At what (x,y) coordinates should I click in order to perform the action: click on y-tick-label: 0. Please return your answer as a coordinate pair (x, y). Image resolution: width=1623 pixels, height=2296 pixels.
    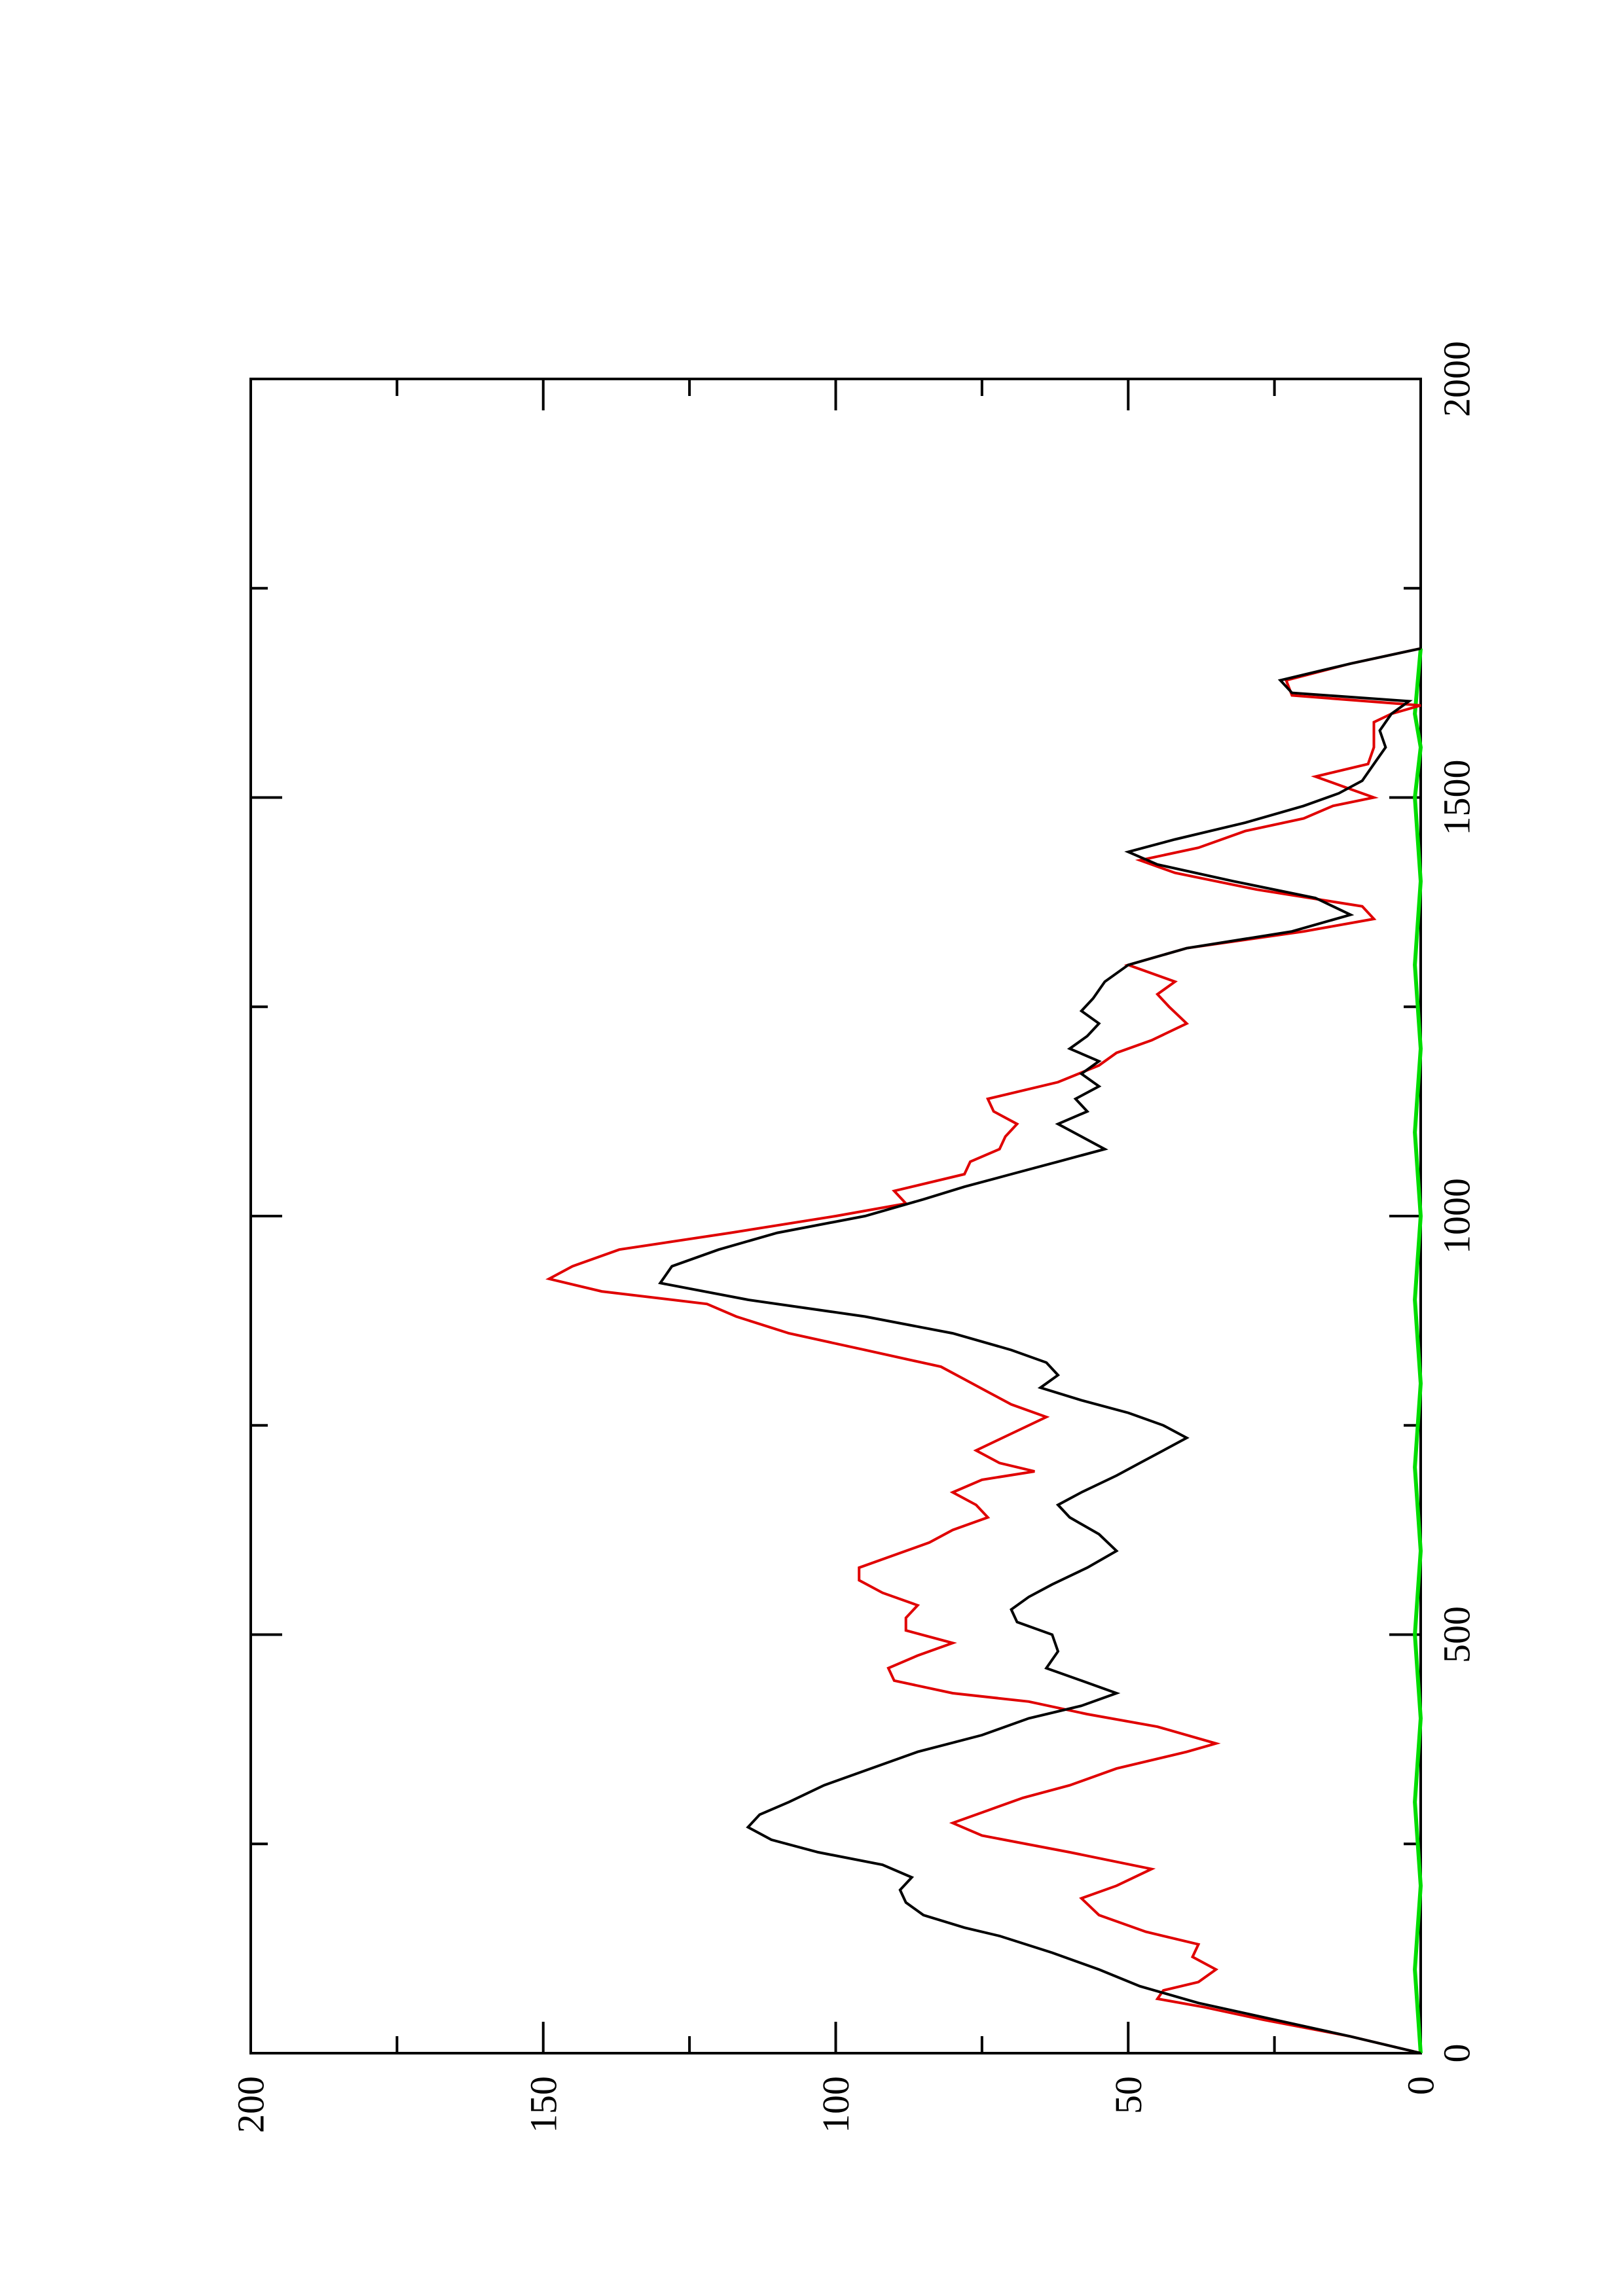
    Looking at the image, I should click on (1421, 2085).